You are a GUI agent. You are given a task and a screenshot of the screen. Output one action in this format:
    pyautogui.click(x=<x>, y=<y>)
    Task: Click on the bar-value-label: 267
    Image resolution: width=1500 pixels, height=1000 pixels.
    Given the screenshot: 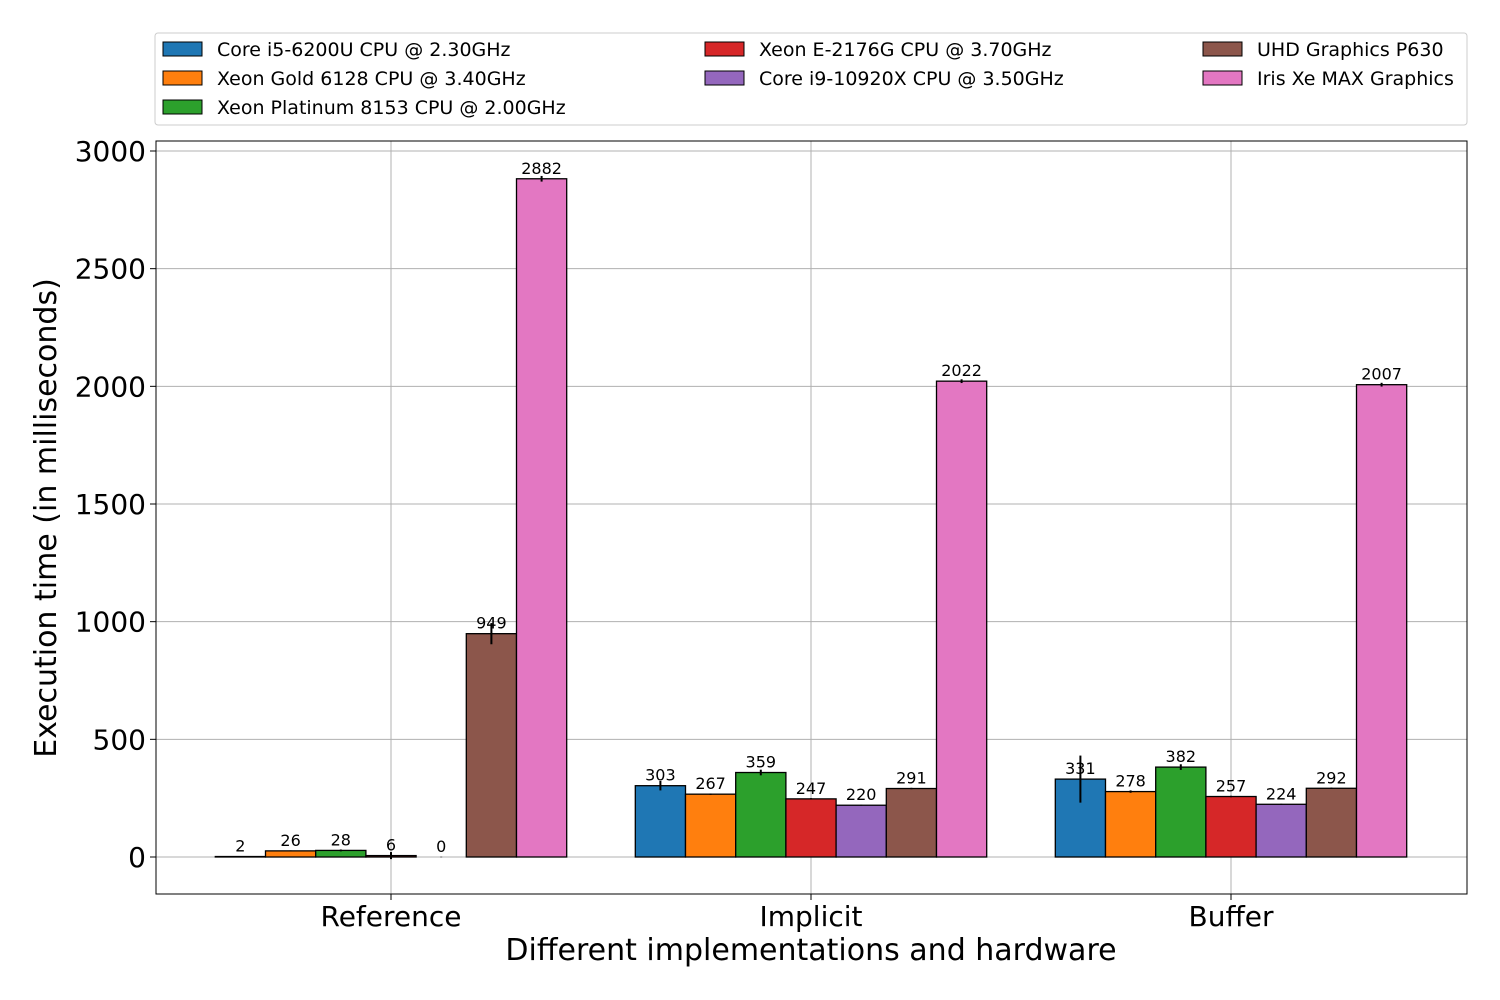 What is the action you would take?
    pyautogui.click(x=710, y=783)
    